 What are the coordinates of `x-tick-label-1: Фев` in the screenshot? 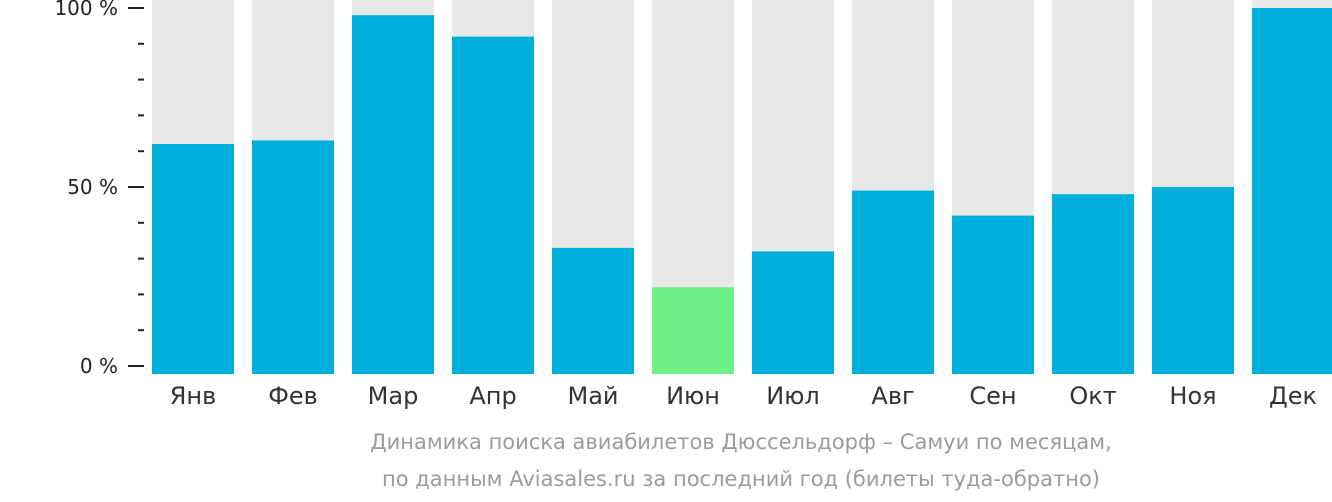 It's located at (293, 396).